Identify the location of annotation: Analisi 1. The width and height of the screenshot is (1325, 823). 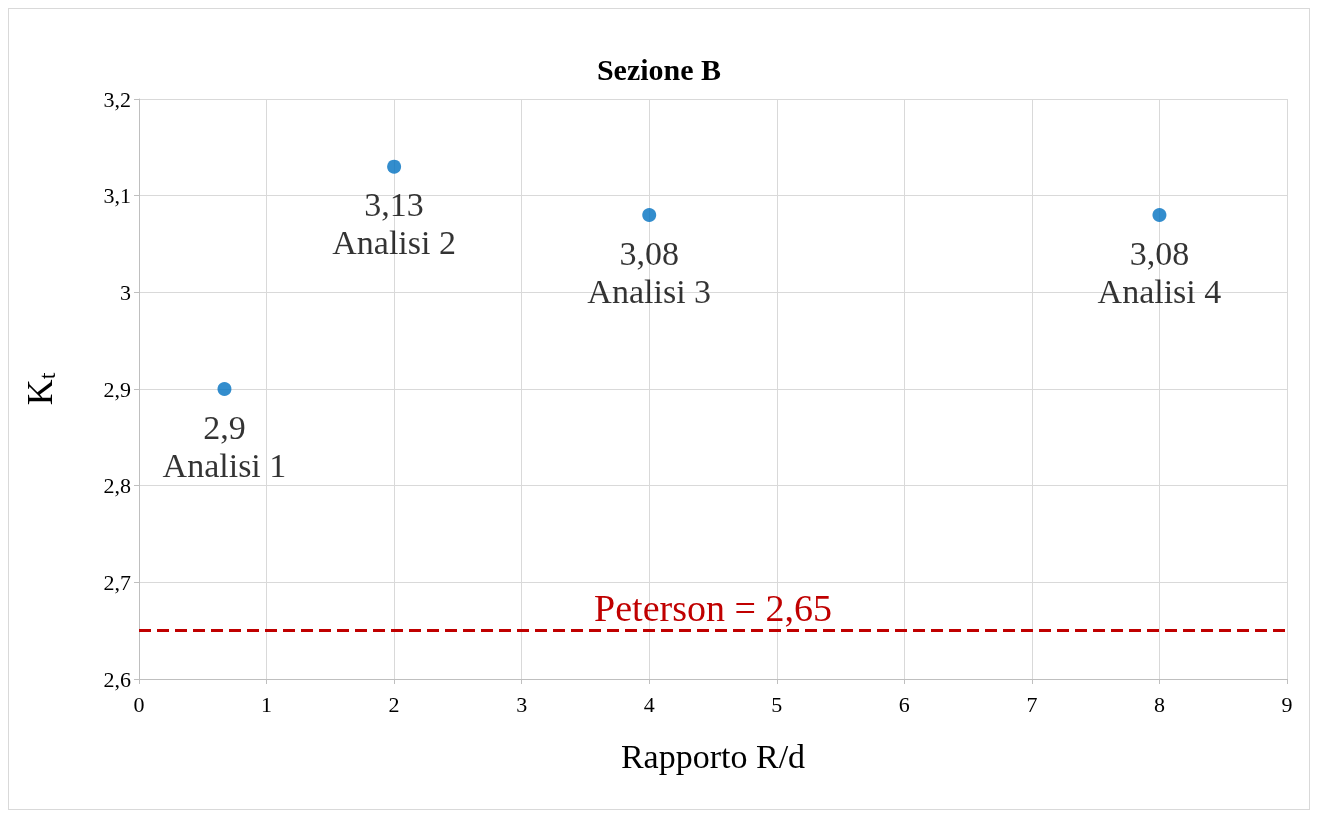
(224, 465).